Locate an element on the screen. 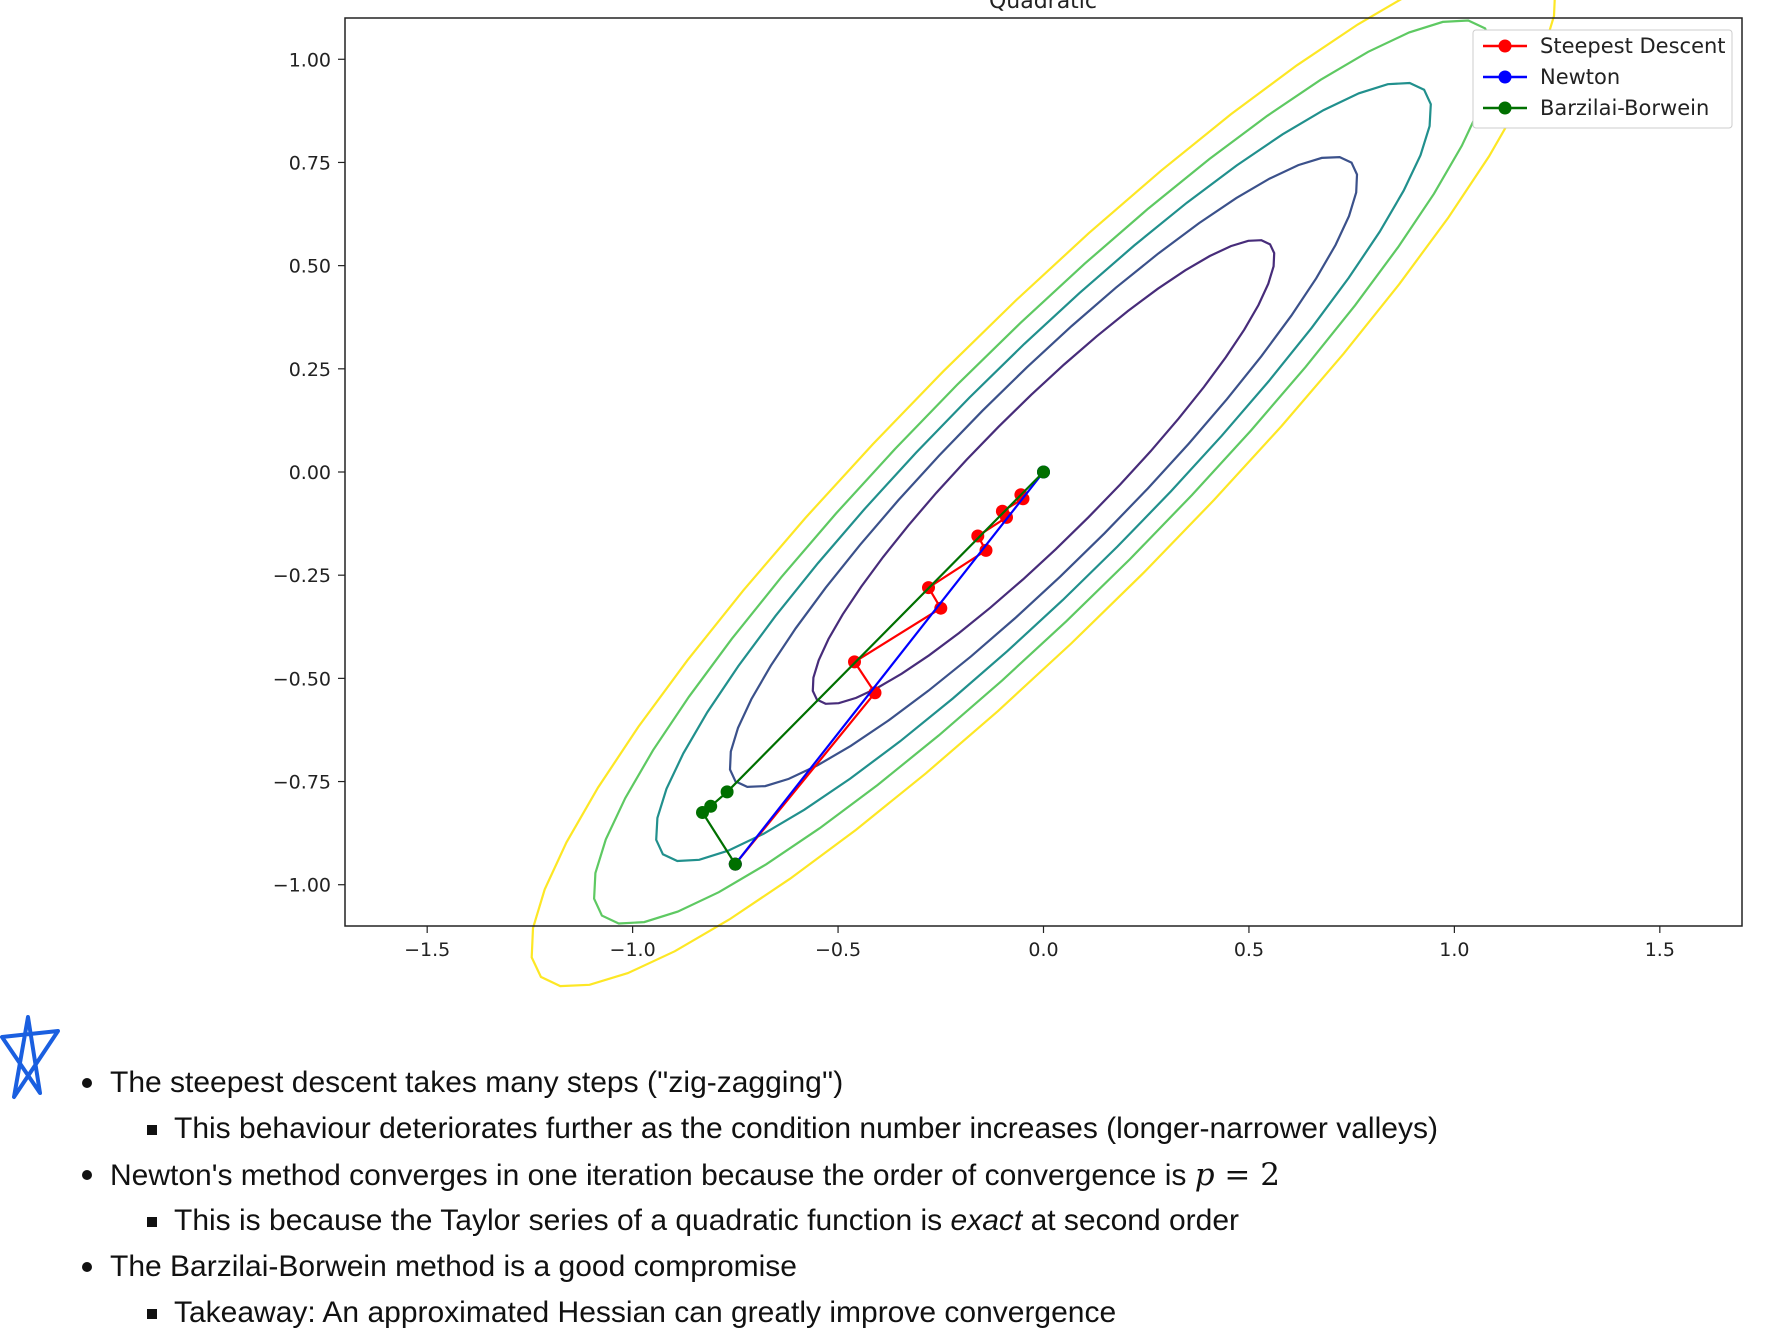 This screenshot has height=1340, width=1772. x-tick-label: 0.5 is located at coordinates (1249, 950).